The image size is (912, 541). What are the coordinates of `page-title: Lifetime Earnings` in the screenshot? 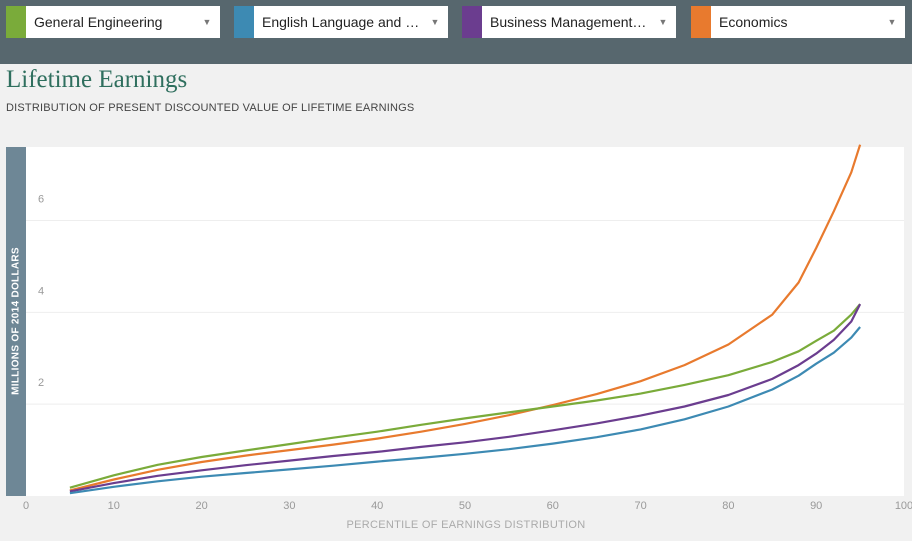 It's located at (97, 79).